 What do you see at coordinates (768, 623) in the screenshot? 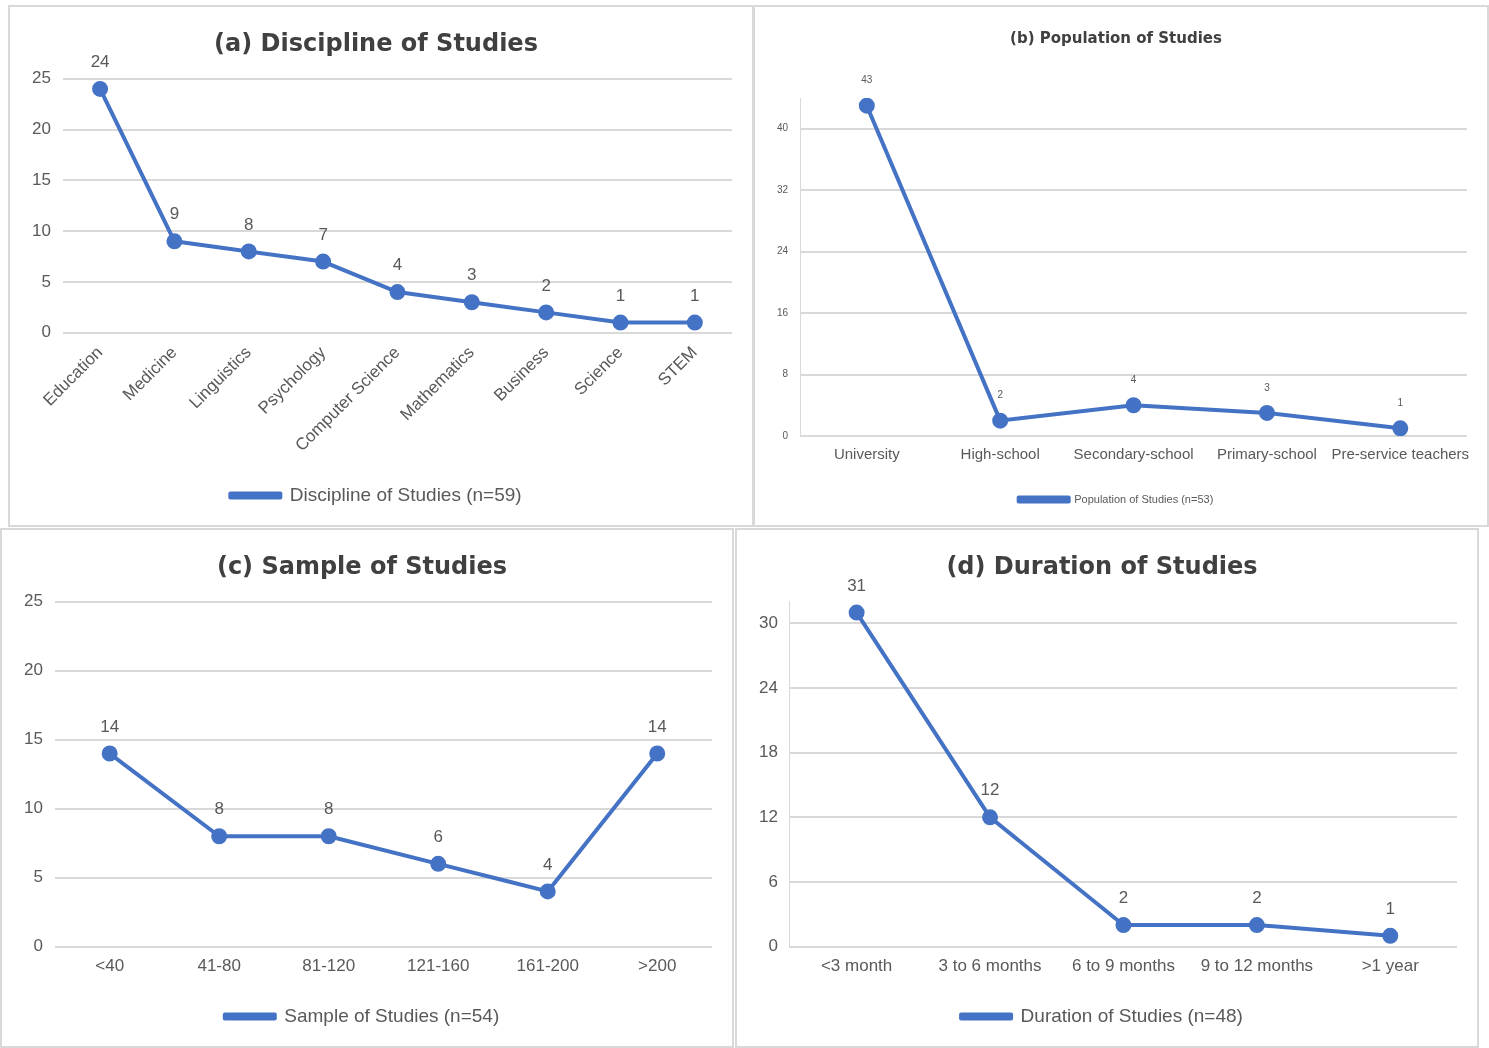
I see `y-tick-label: 30` at bounding box center [768, 623].